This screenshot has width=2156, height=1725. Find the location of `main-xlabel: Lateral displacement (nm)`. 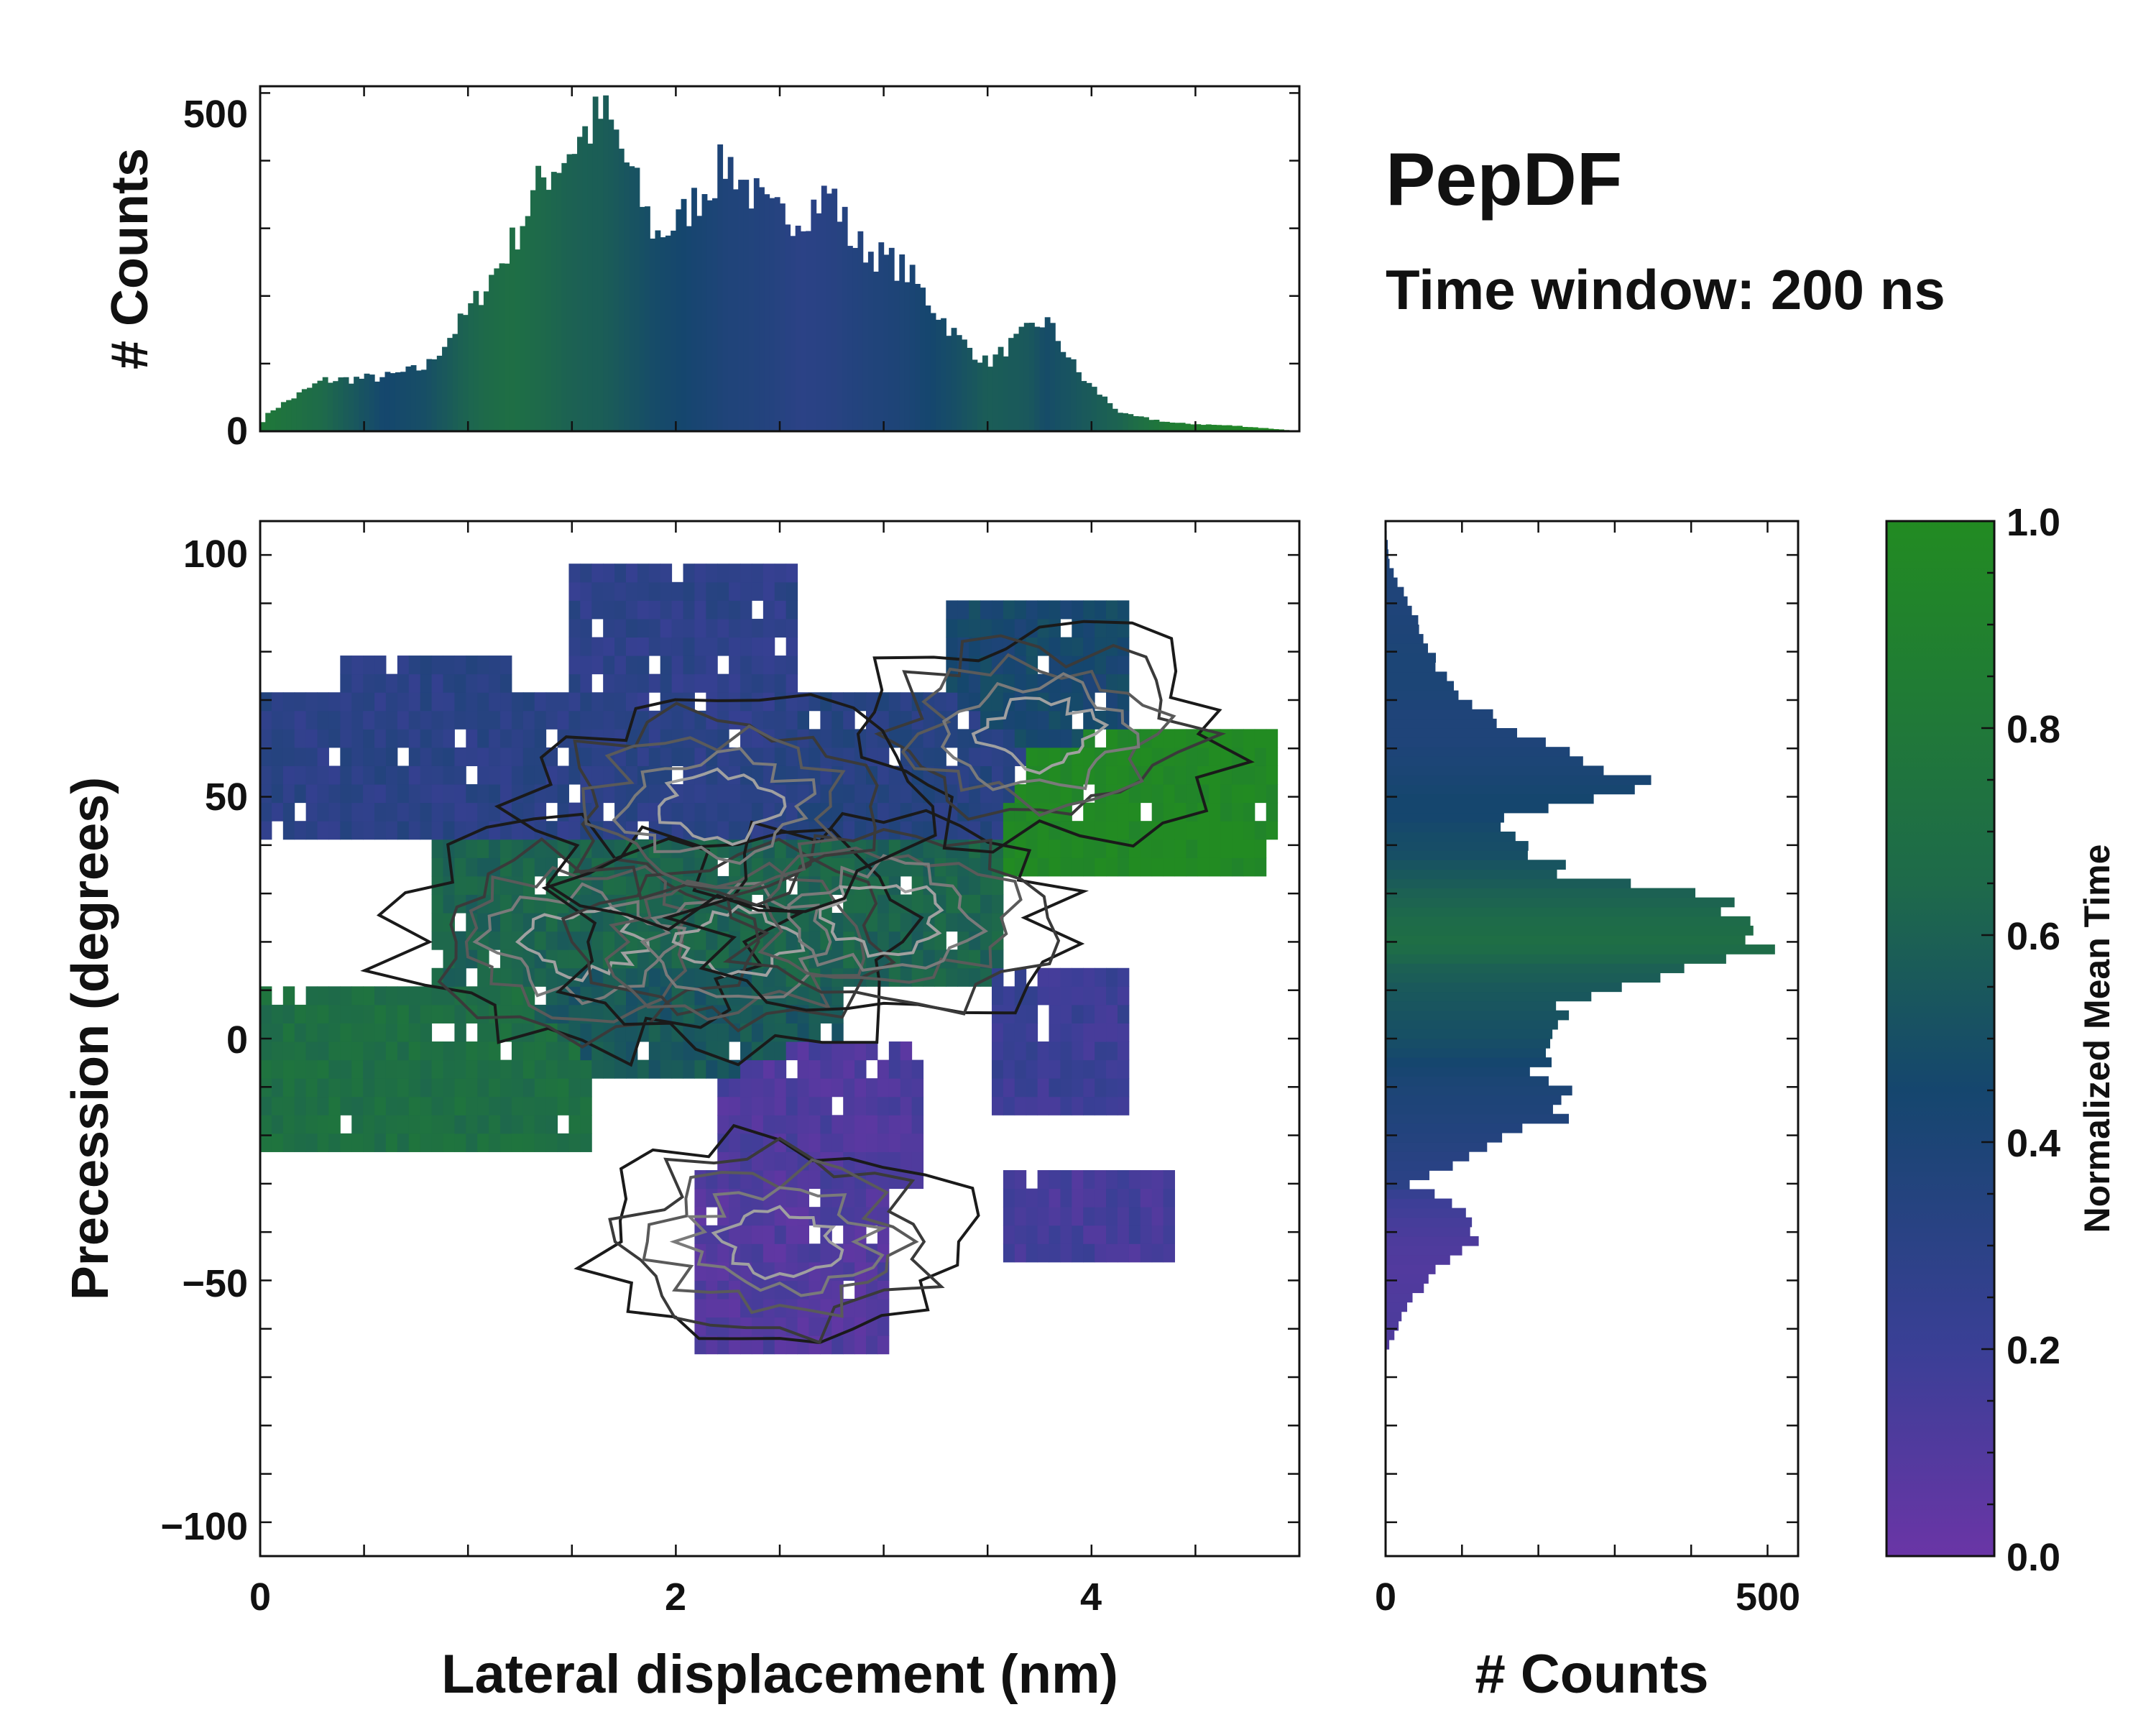

main-xlabel: Lateral displacement (nm) is located at coordinates (779, 1674).